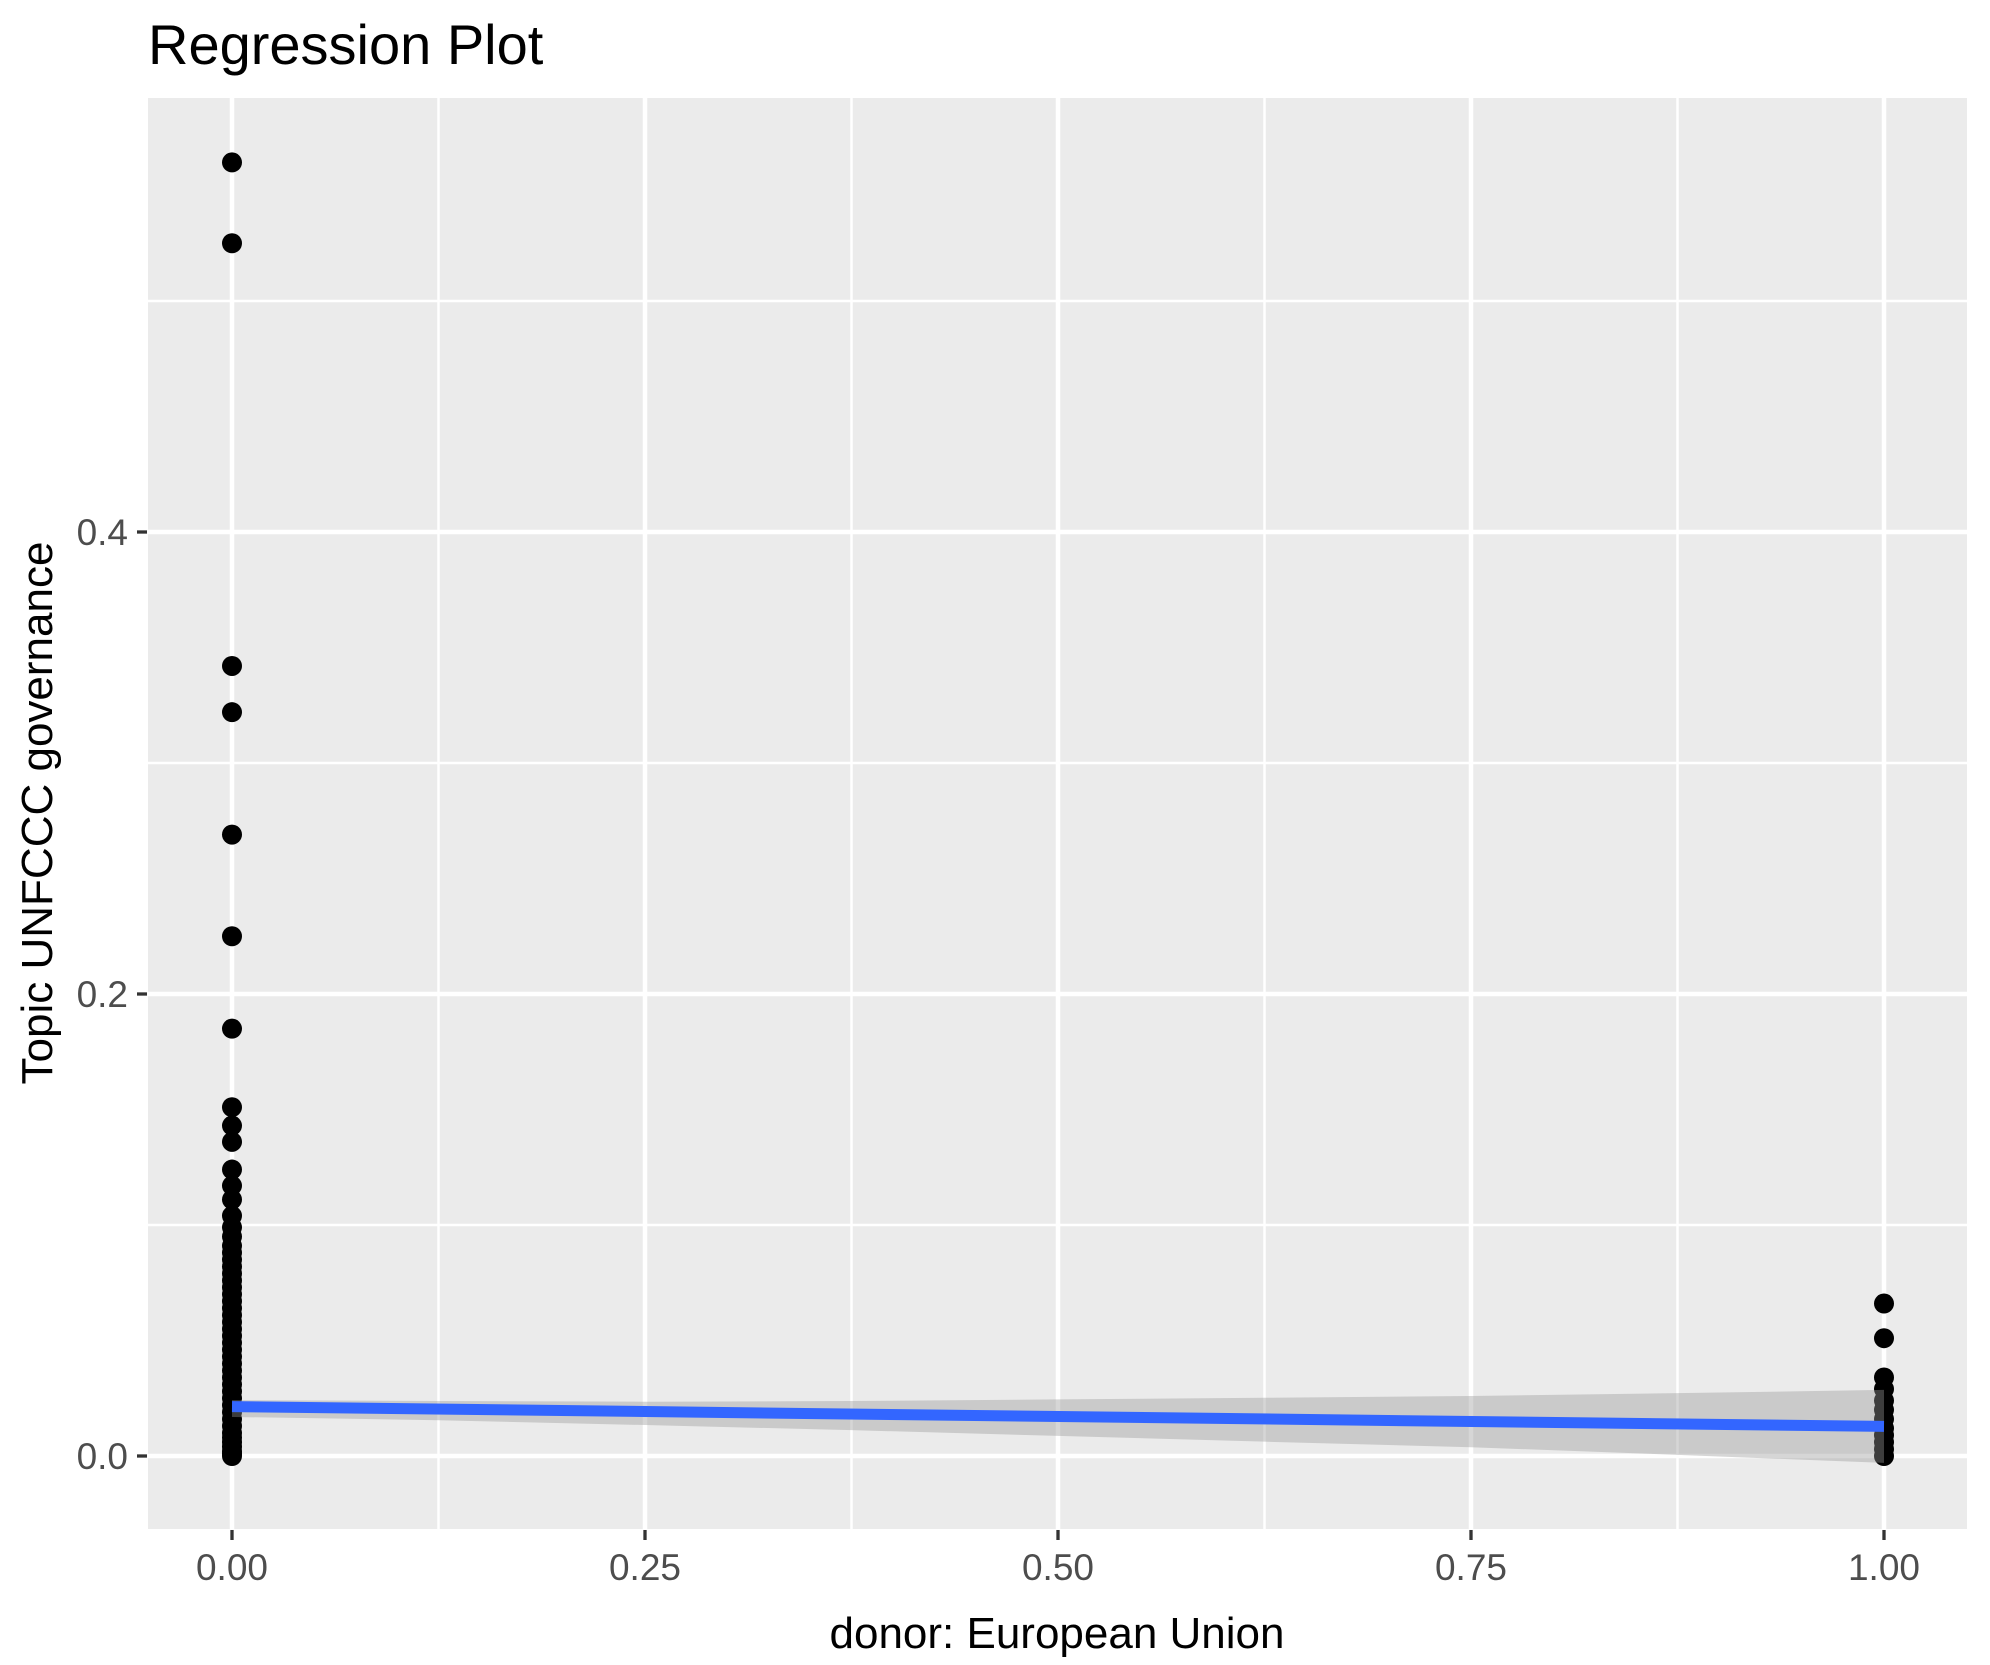 This screenshot has width=1990, height=1665. I want to click on y-axis-tick-labels: 0.0 0.2 0.4, so click(102, 994).